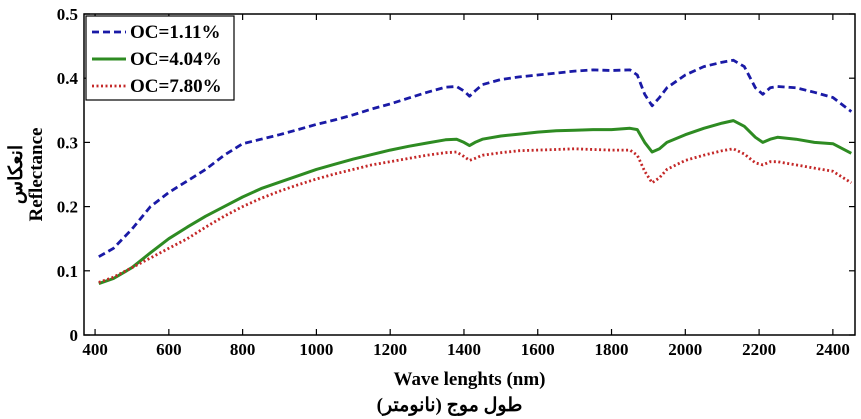  What do you see at coordinates (538, 349) in the screenshot?
I see `x-tick-label: 1600` at bounding box center [538, 349].